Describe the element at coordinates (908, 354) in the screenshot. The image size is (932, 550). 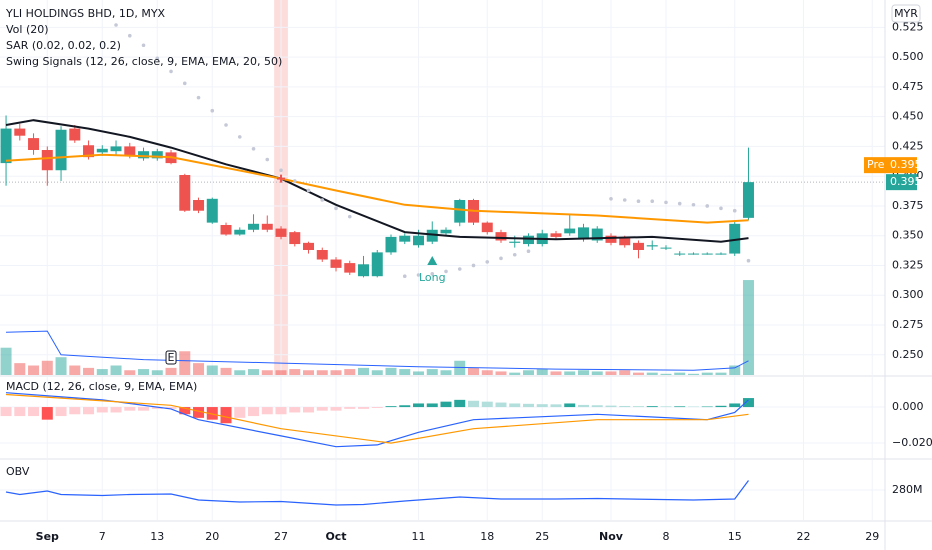
I see `y-tick-label: 0.250` at that location.